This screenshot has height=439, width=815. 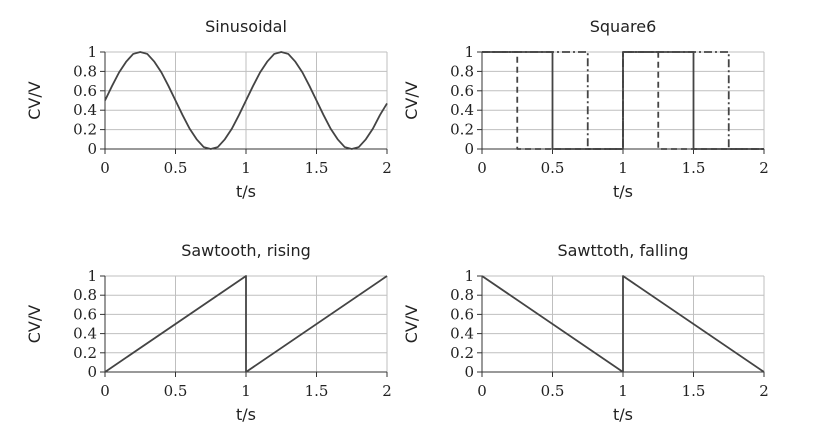 I want to click on chart-title: Sinusoidal, so click(x=246, y=26).